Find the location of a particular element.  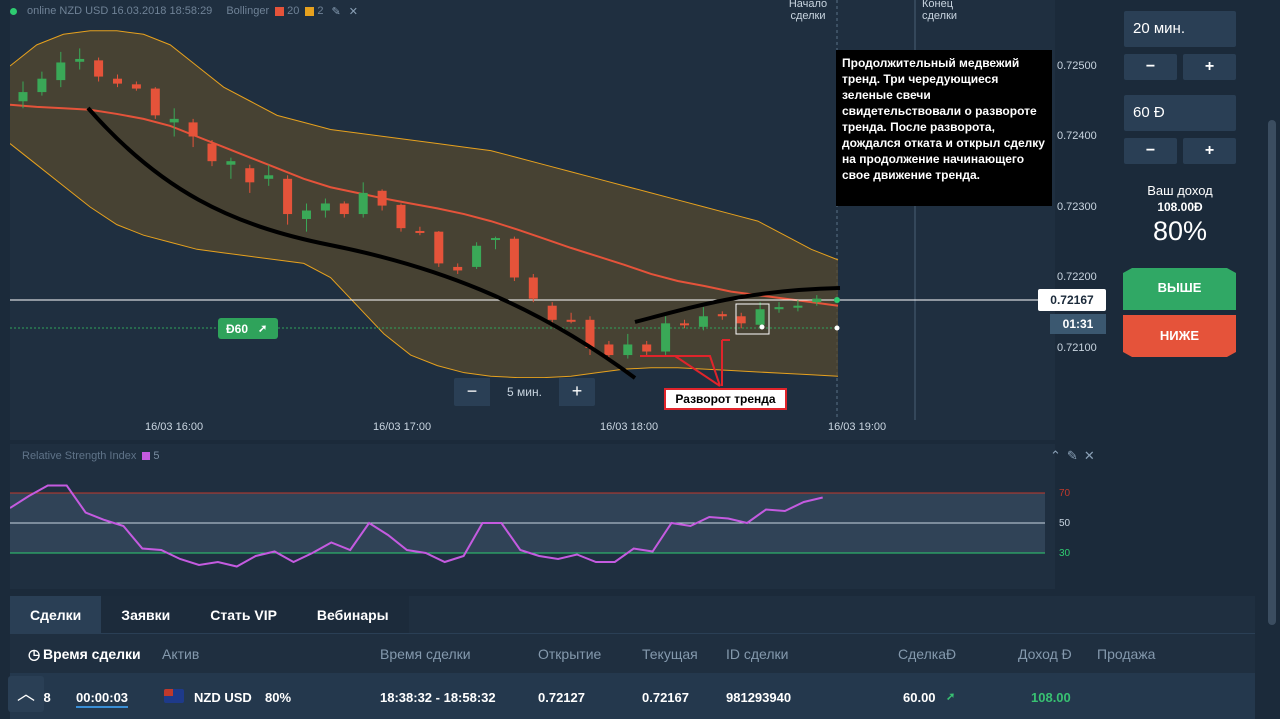

current-price-badge: 0.72167 is located at coordinates (1072, 300).